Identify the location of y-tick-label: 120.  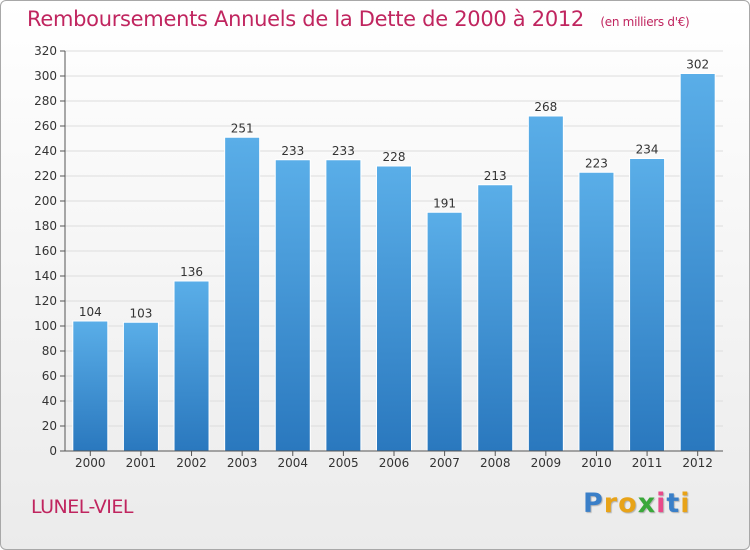
(45, 301).